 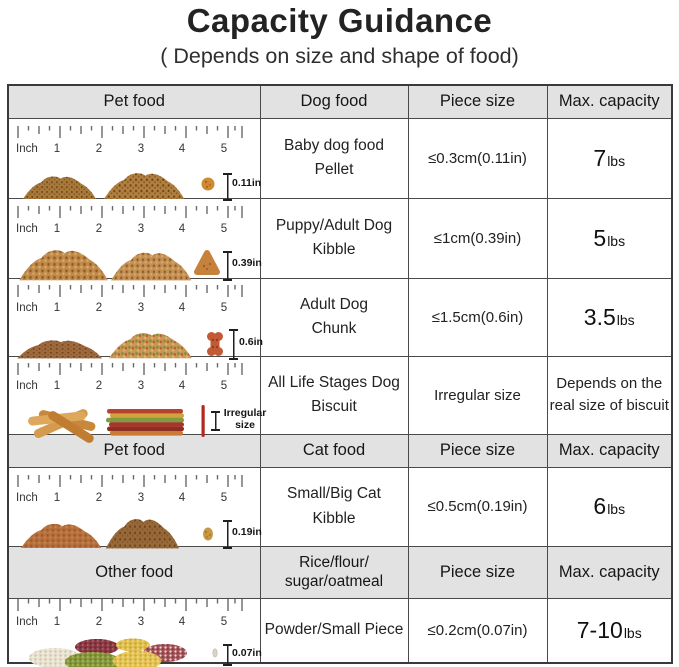 What do you see at coordinates (120, 345) in the screenshot?
I see `chunk-pile-illustration` at bounding box center [120, 345].